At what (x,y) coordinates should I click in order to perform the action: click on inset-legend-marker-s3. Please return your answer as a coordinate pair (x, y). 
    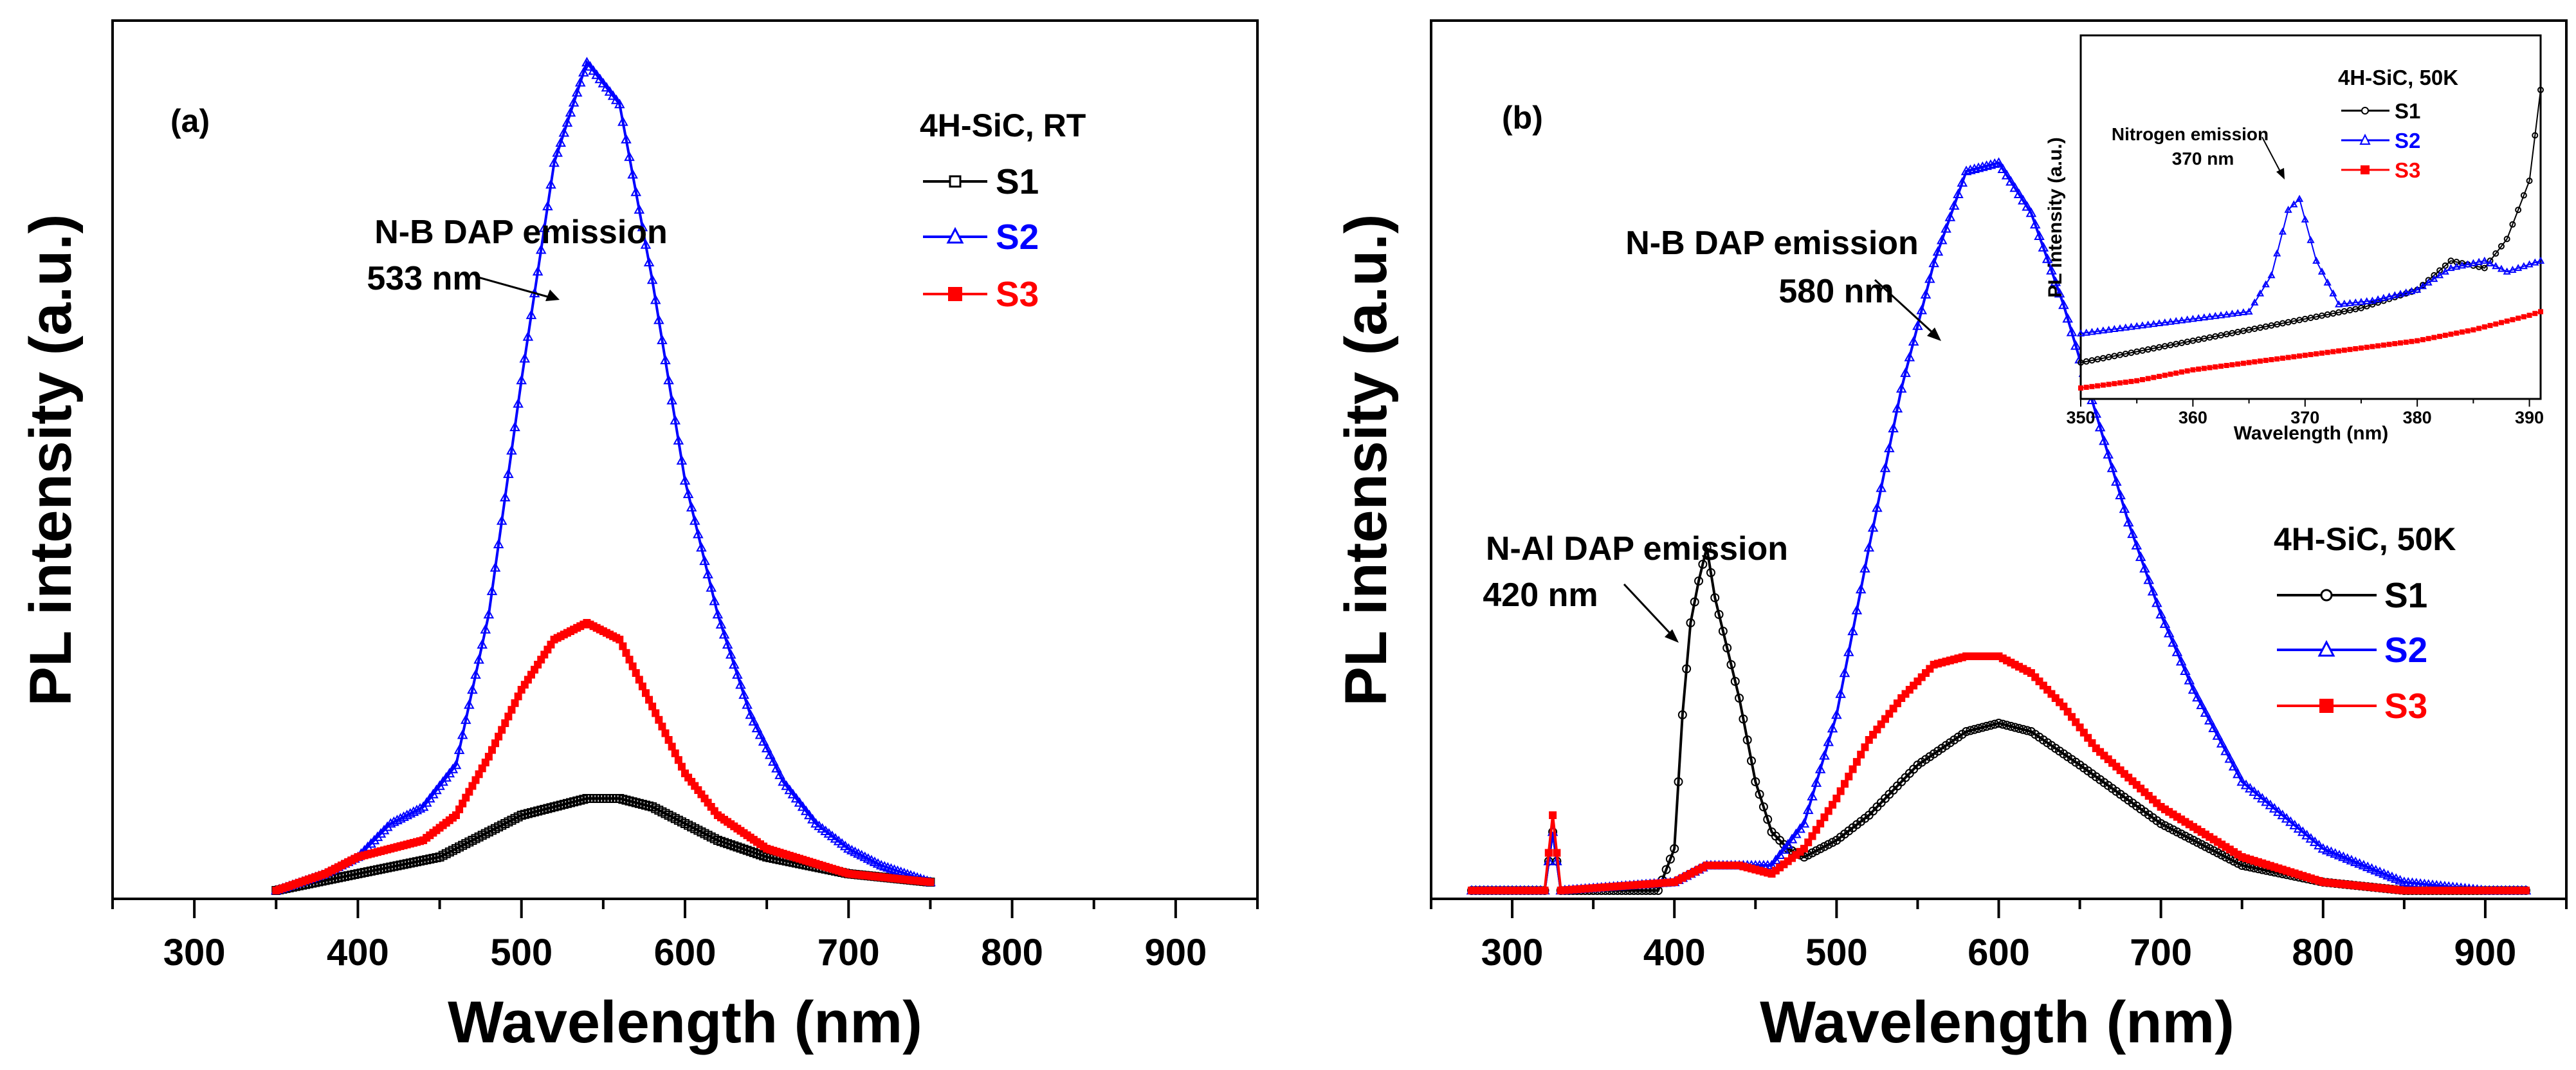
    Looking at the image, I should click on (2365, 169).